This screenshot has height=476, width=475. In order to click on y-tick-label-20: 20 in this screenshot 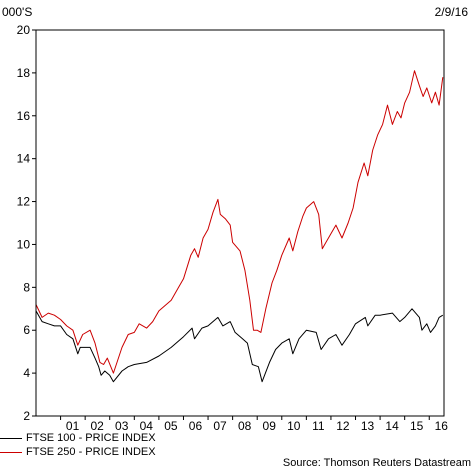, I will do `click(24, 30)`.